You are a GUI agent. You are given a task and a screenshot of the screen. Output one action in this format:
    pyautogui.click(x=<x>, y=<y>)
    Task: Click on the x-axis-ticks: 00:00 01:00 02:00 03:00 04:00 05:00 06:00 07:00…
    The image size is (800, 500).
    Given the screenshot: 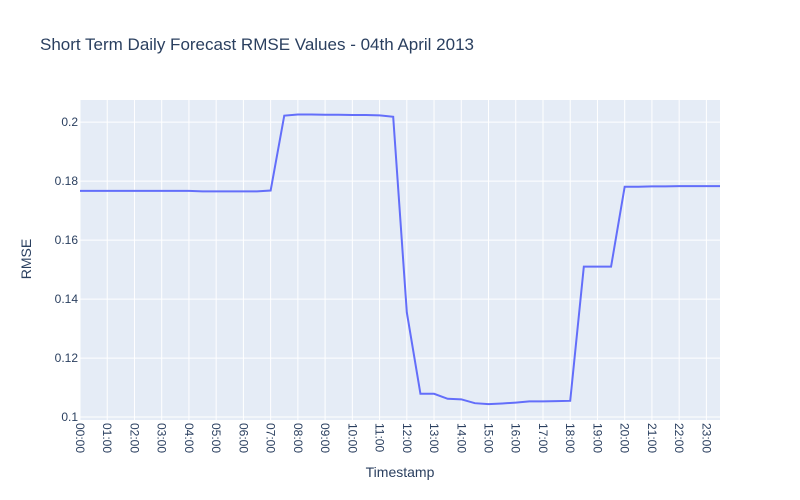 What is the action you would take?
    pyautogui.click(x=393, y=438)
    